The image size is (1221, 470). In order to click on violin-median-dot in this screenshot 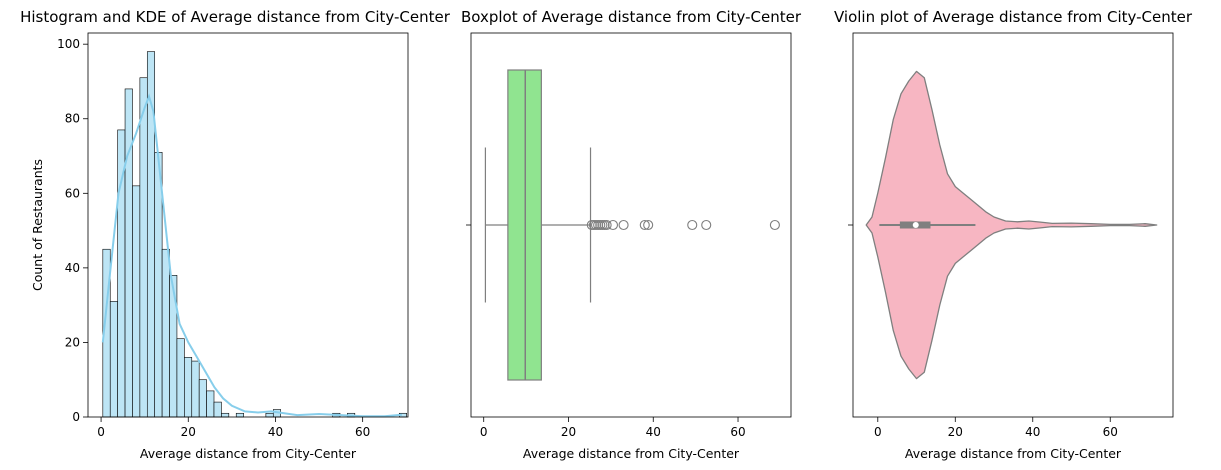, I will do `click(915, 225)`.